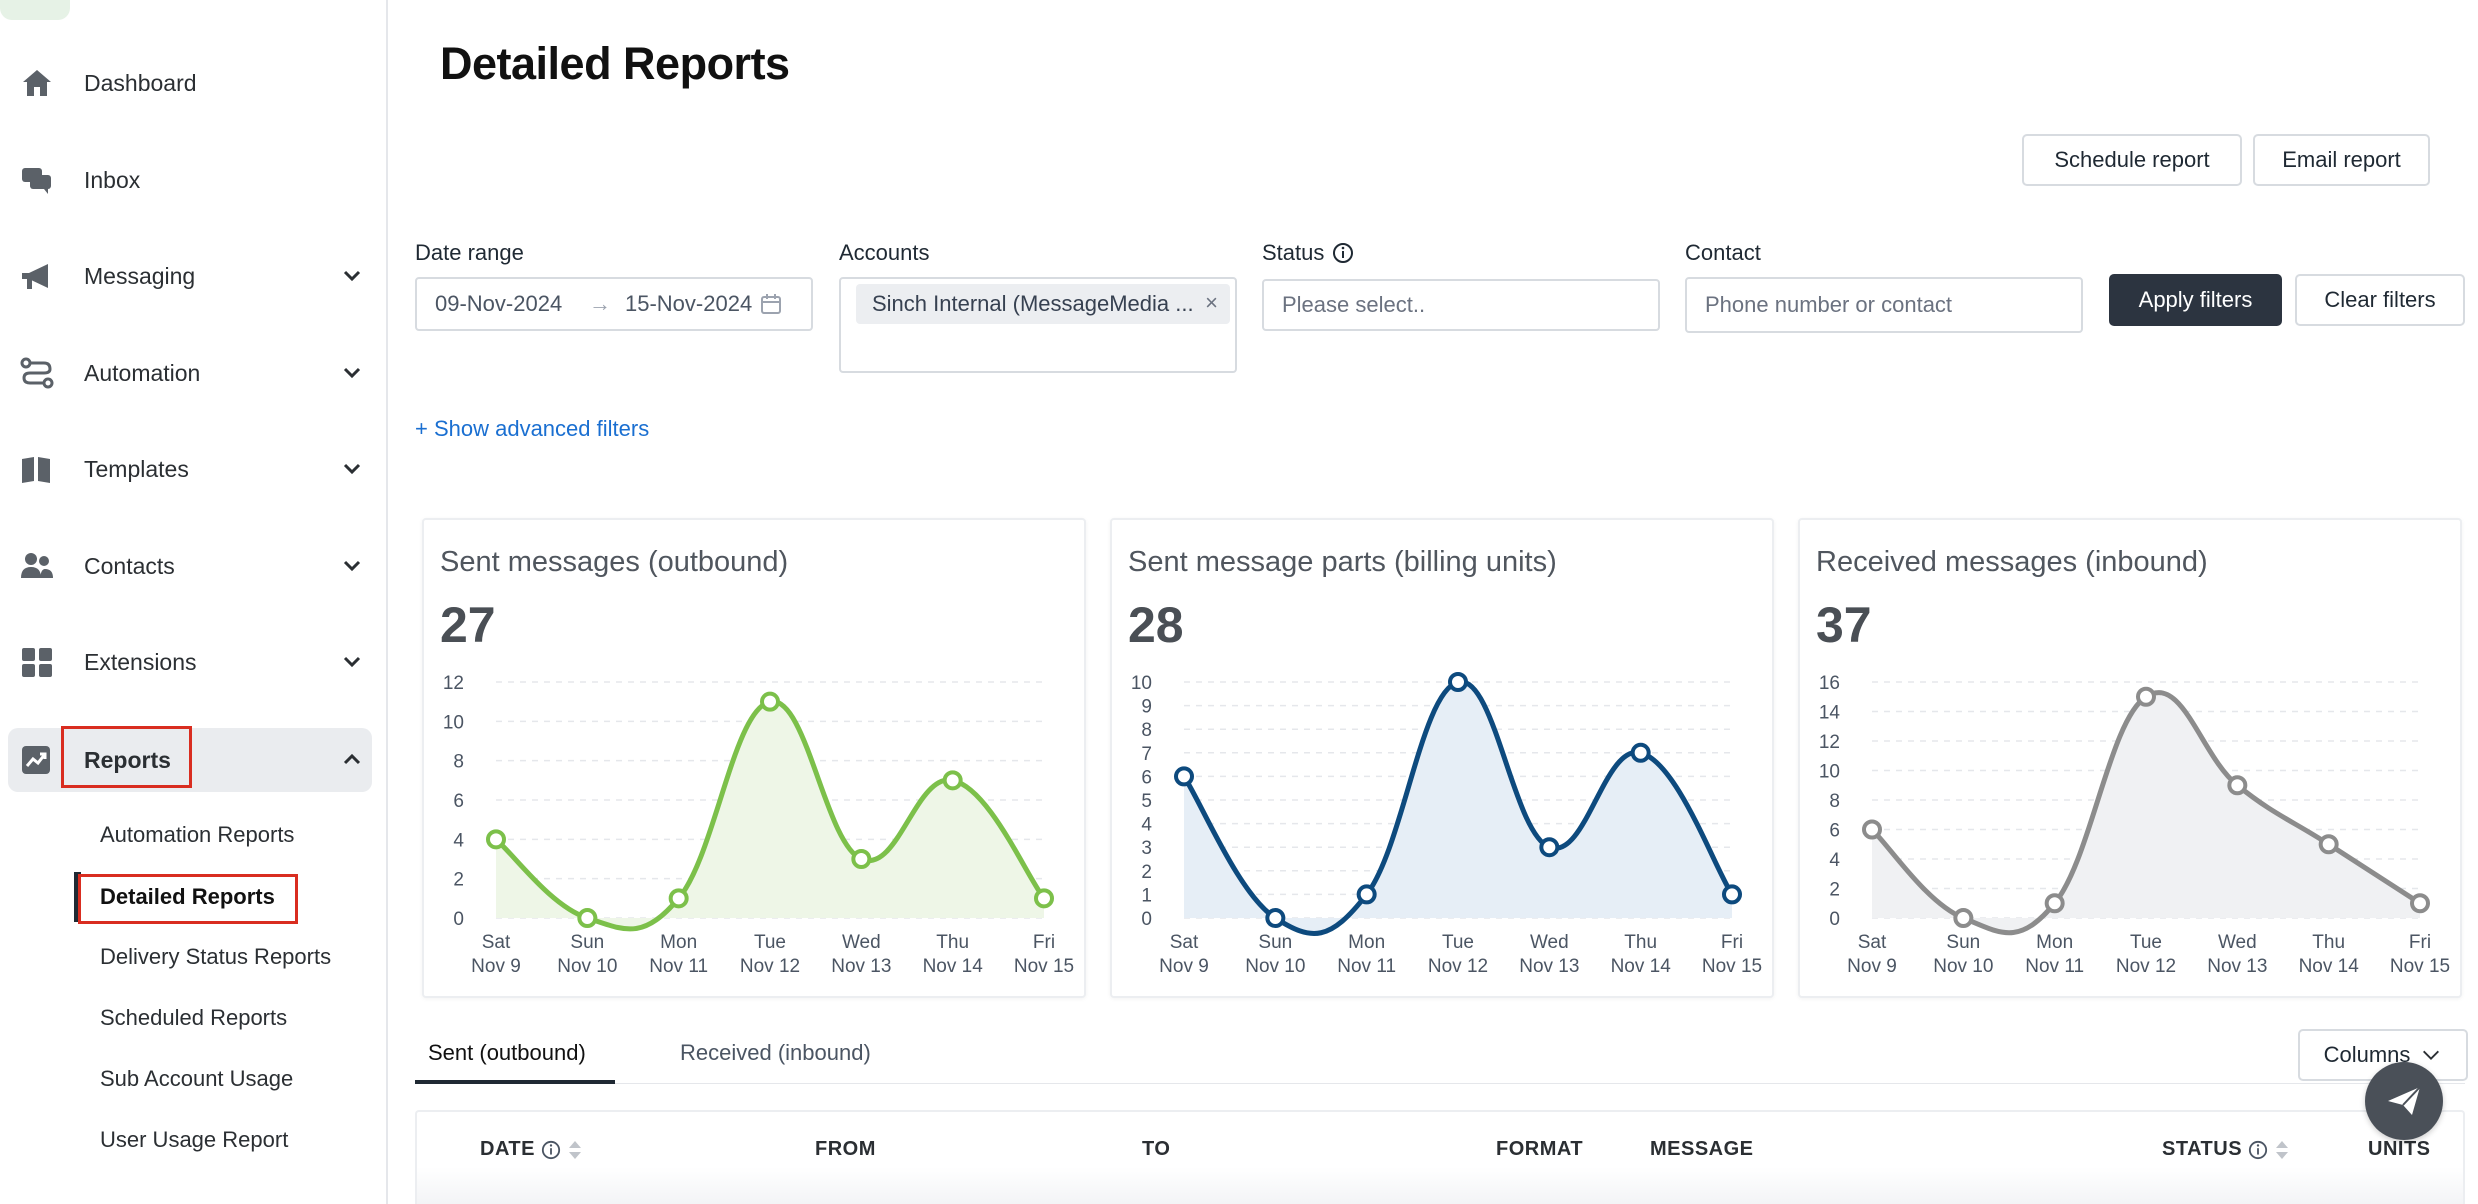 Image resolution: width=2478 pixels, height=1204 pixels. I want to click on close-icon: ×, so click(1211, 302).